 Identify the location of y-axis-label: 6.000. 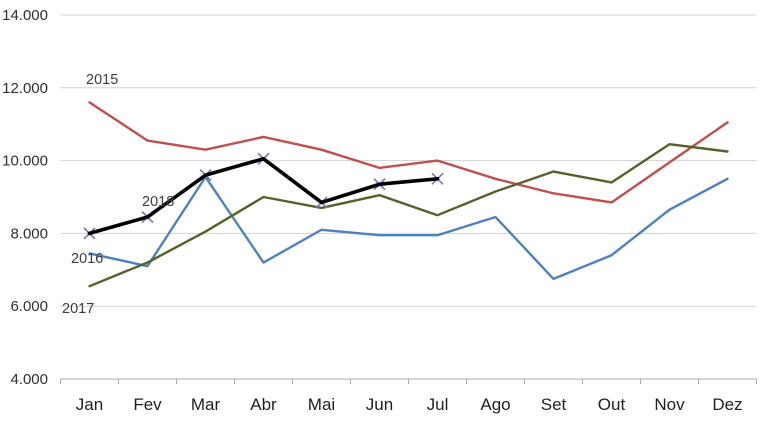
(29, 306).